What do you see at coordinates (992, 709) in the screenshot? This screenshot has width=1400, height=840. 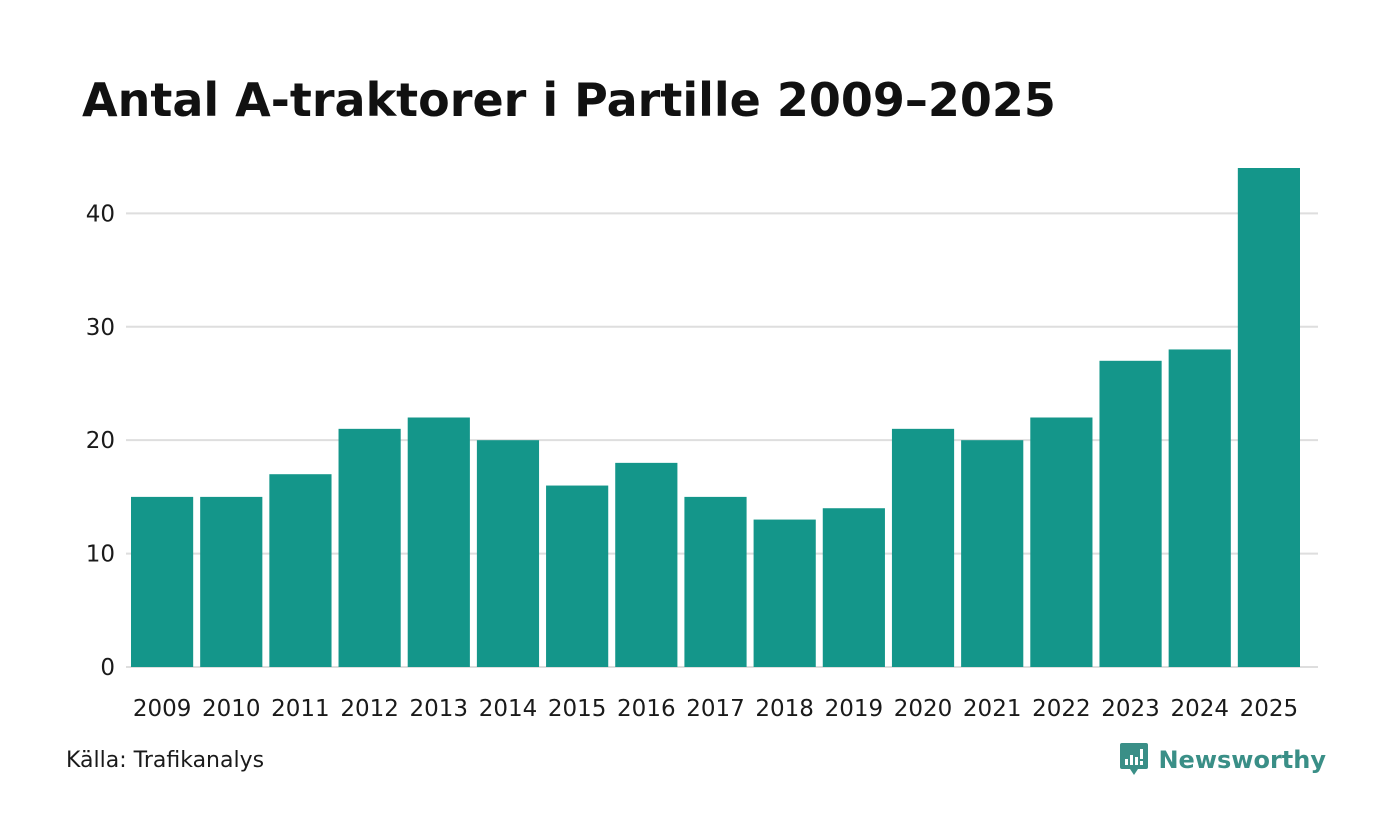 I see `x-tick-label: 2021` at bounding box center [992, 709].